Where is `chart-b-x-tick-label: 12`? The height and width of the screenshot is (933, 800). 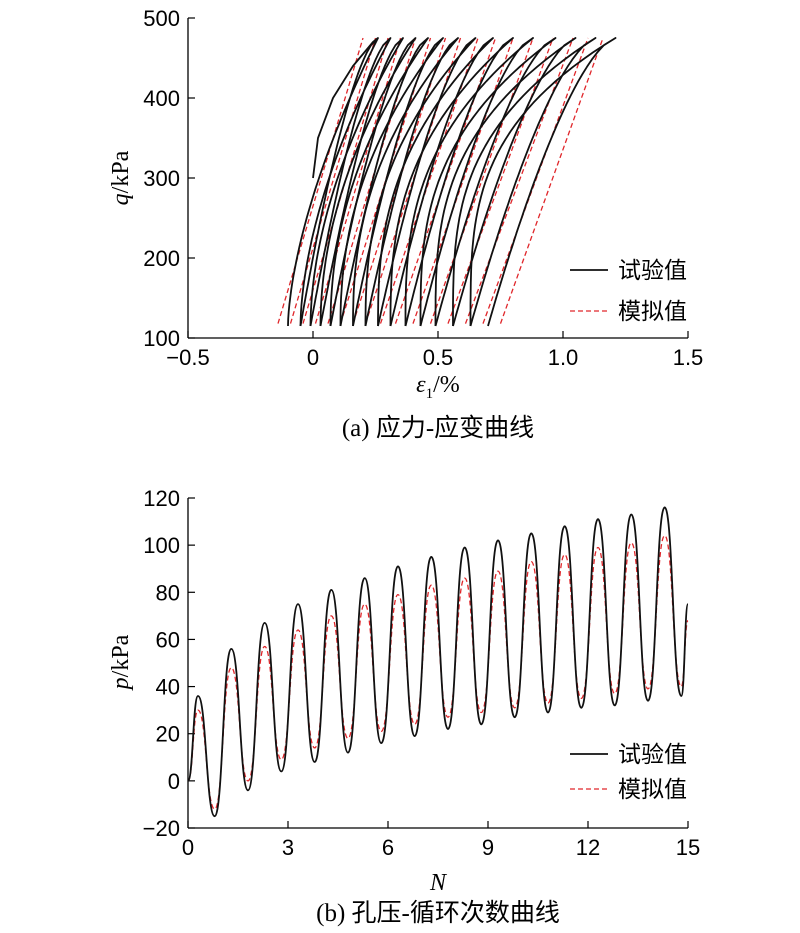
chart-b-x-tick-label: 12 is located at coordinates (588, 847).